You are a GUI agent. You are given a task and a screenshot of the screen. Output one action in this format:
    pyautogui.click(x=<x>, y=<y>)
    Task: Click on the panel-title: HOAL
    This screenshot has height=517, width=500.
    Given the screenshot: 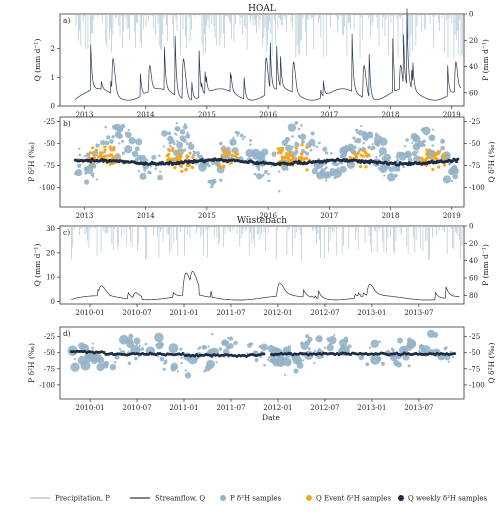 What is the action you would take?
    pyautogui.click(x=262, y=9)
    